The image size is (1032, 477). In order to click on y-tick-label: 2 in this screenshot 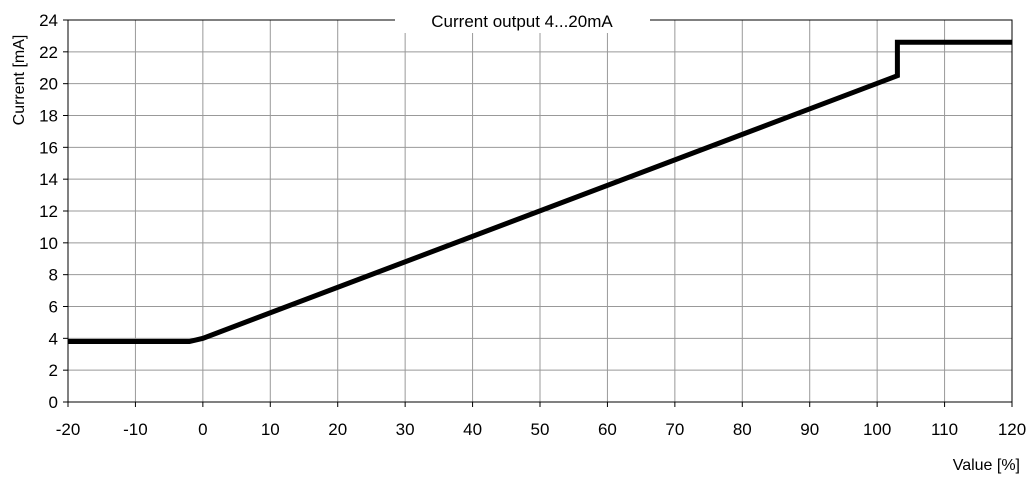, I will do `click(53, 370)`.